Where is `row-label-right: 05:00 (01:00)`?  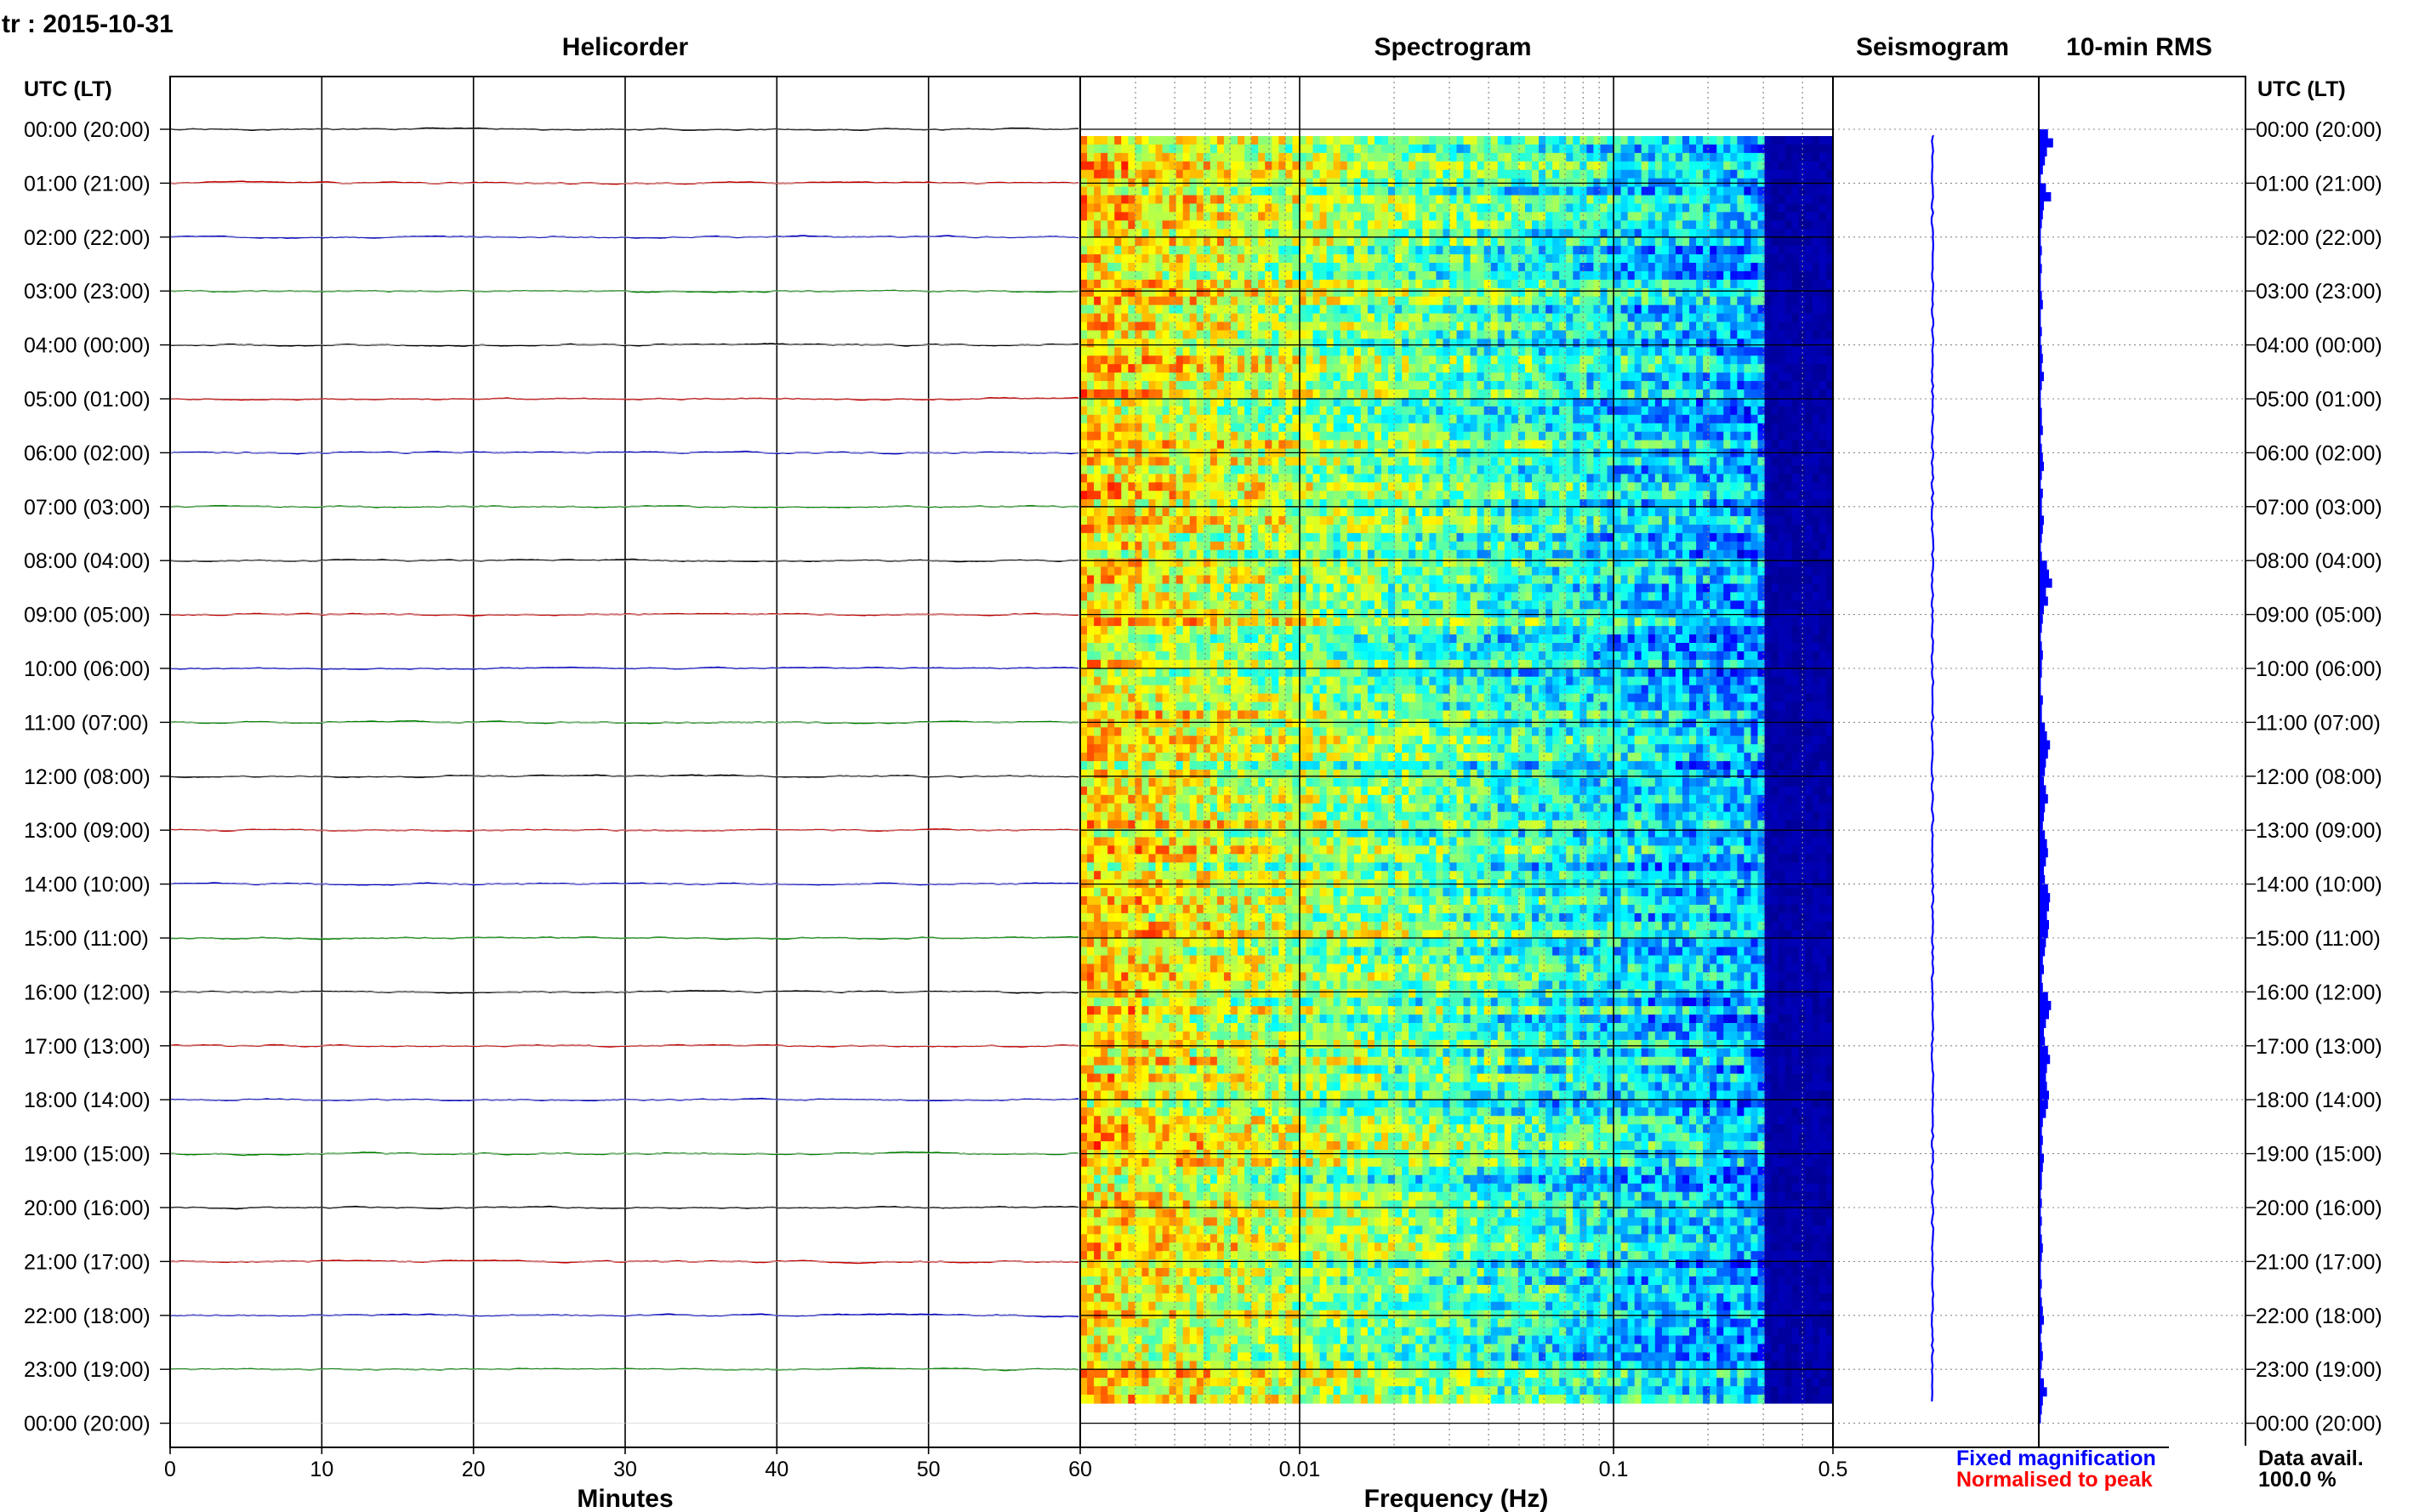
row-label-right: 05:00 (01:00) is located at coordinates (2319, 400).